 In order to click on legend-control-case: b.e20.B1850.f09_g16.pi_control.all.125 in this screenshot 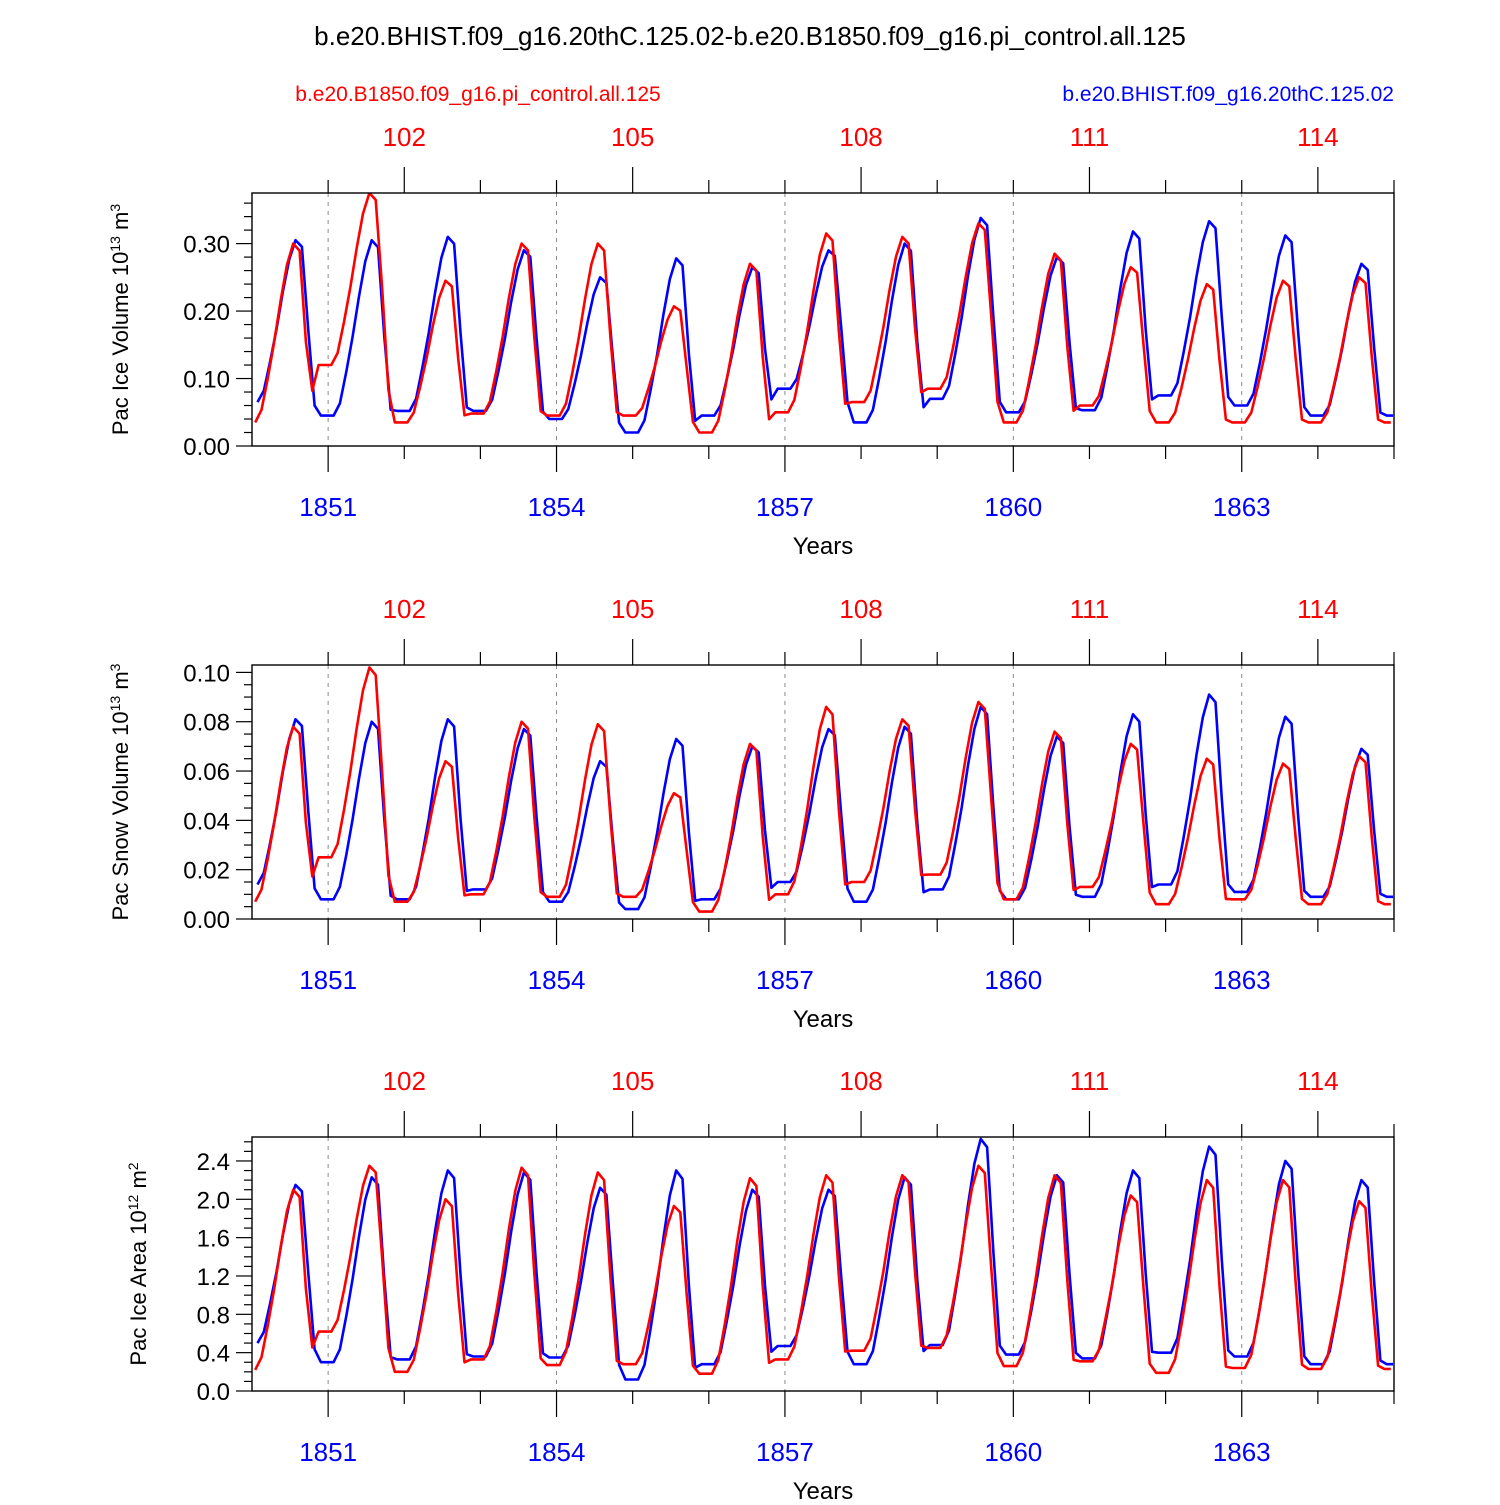, I will do `click(477, 94)`.